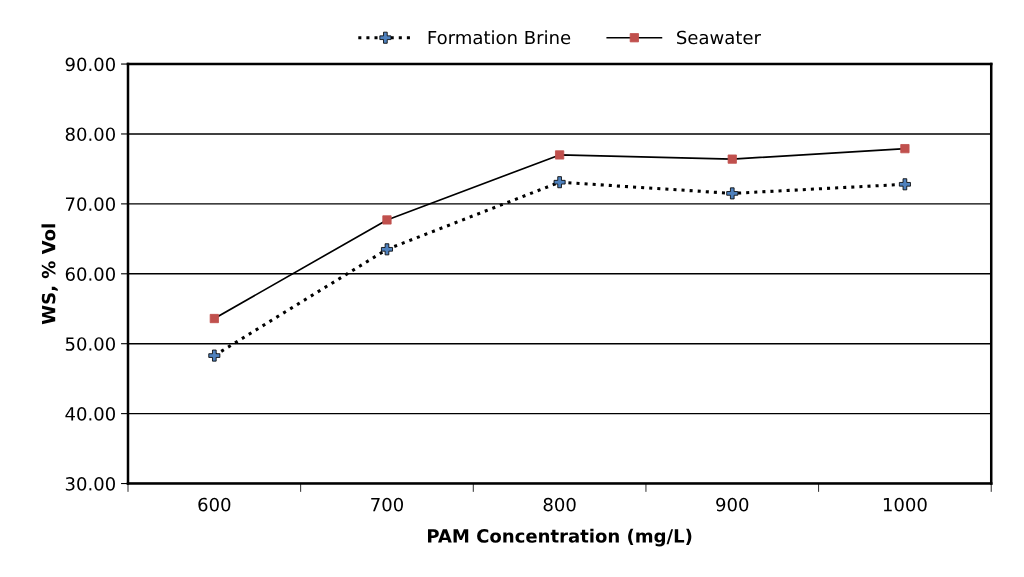 This screenshot has width=1024, height=577. Describe the element at coordinates (90, 64) in the screenshot. I see `y-tick-label: 90.00` at that location.